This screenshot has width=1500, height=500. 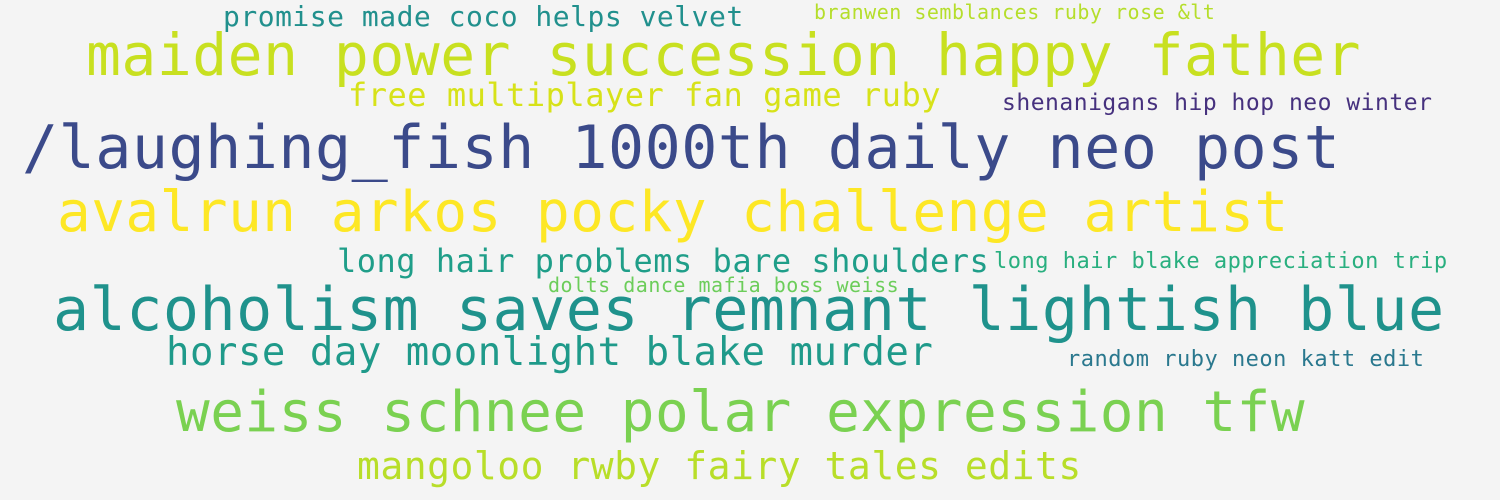 What do you see at coordinates (1246, 359) in the screenshot?
I see `word-cloud-phrase: random ruby neon katt edit` at bounding box center [1246, 359].